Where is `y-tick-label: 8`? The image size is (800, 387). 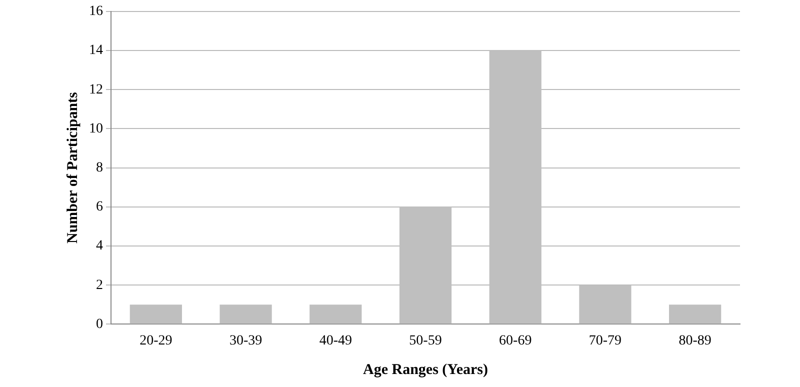
y-tick-label: 8 is located at coordinates (99, 168).